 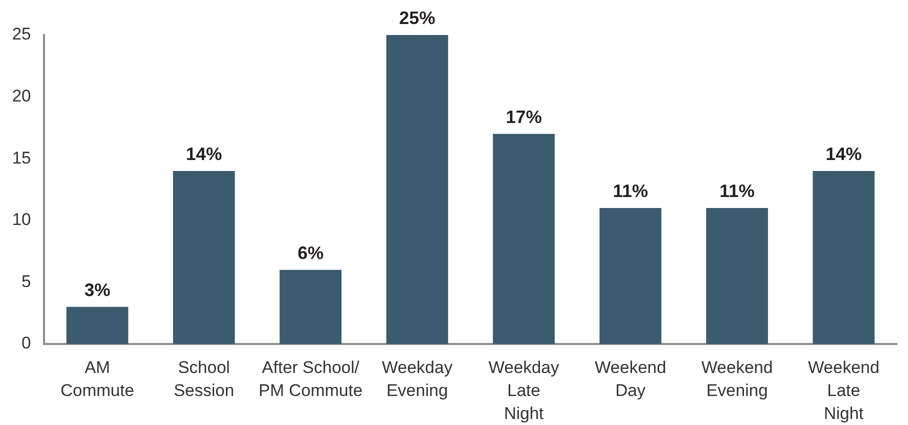 What do you see at coordinates (524, 116) in the screenshot?
I see `data-label: 17%` at bounding box center [524, 116].